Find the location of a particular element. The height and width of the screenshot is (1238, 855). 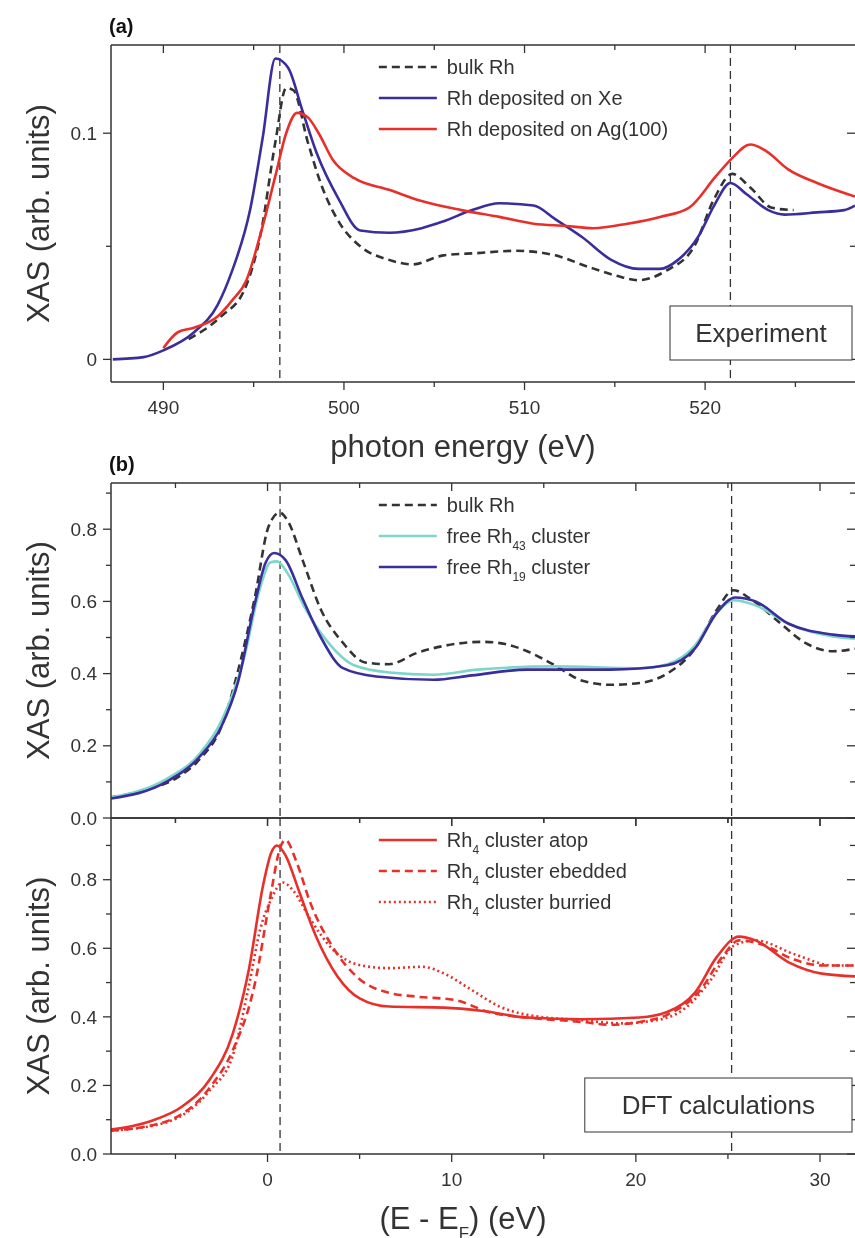

x-axis-title: photon energy (eV) is located at coordinates (463, 446).